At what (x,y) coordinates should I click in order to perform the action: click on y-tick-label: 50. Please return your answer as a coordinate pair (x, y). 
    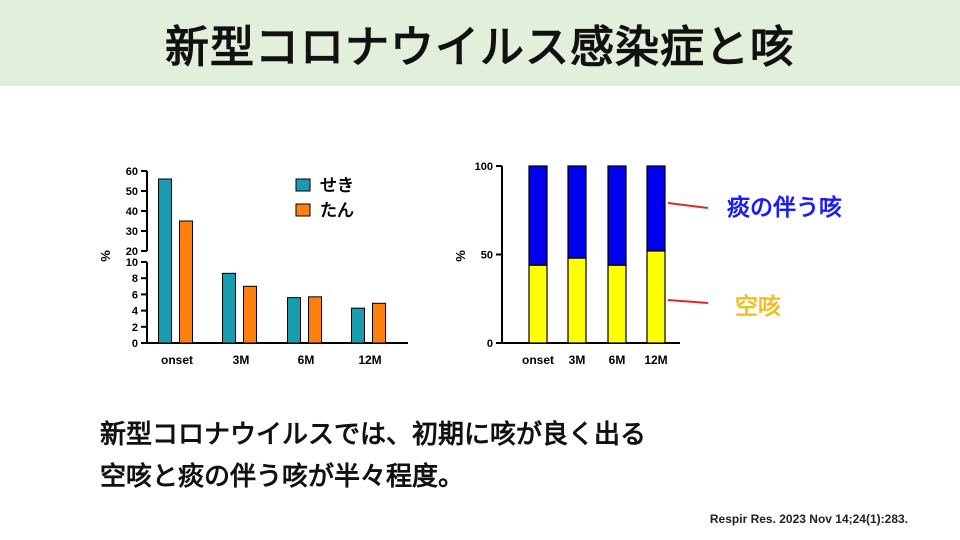
    Looking at the image, I should click on (132, 192).